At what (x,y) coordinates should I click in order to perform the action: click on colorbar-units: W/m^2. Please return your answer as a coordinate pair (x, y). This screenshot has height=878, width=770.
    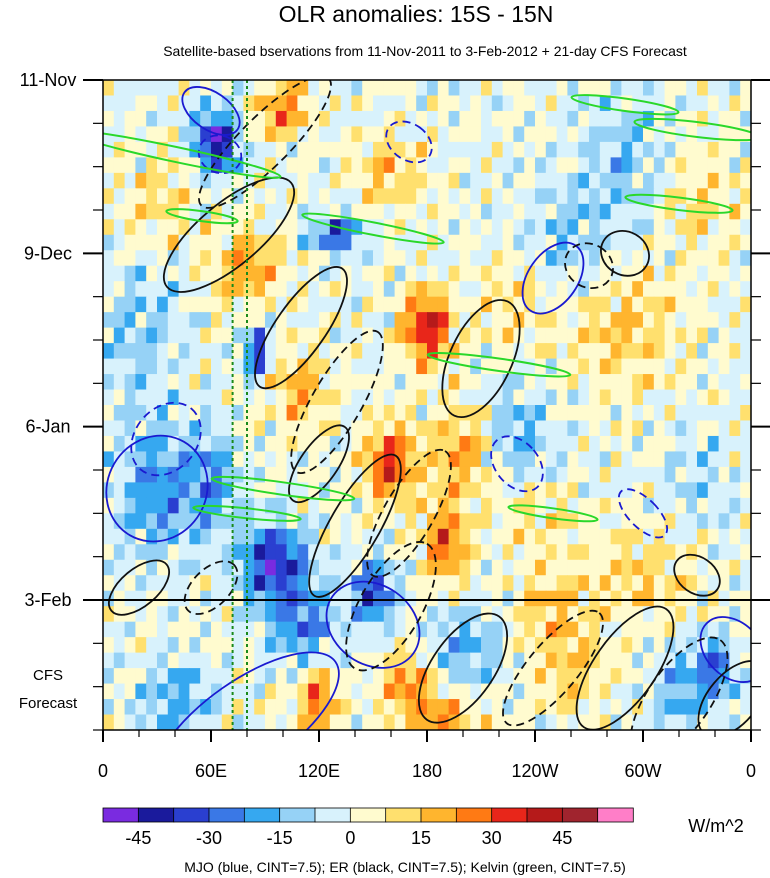
    Looking at the image, I should click on (715, 826).